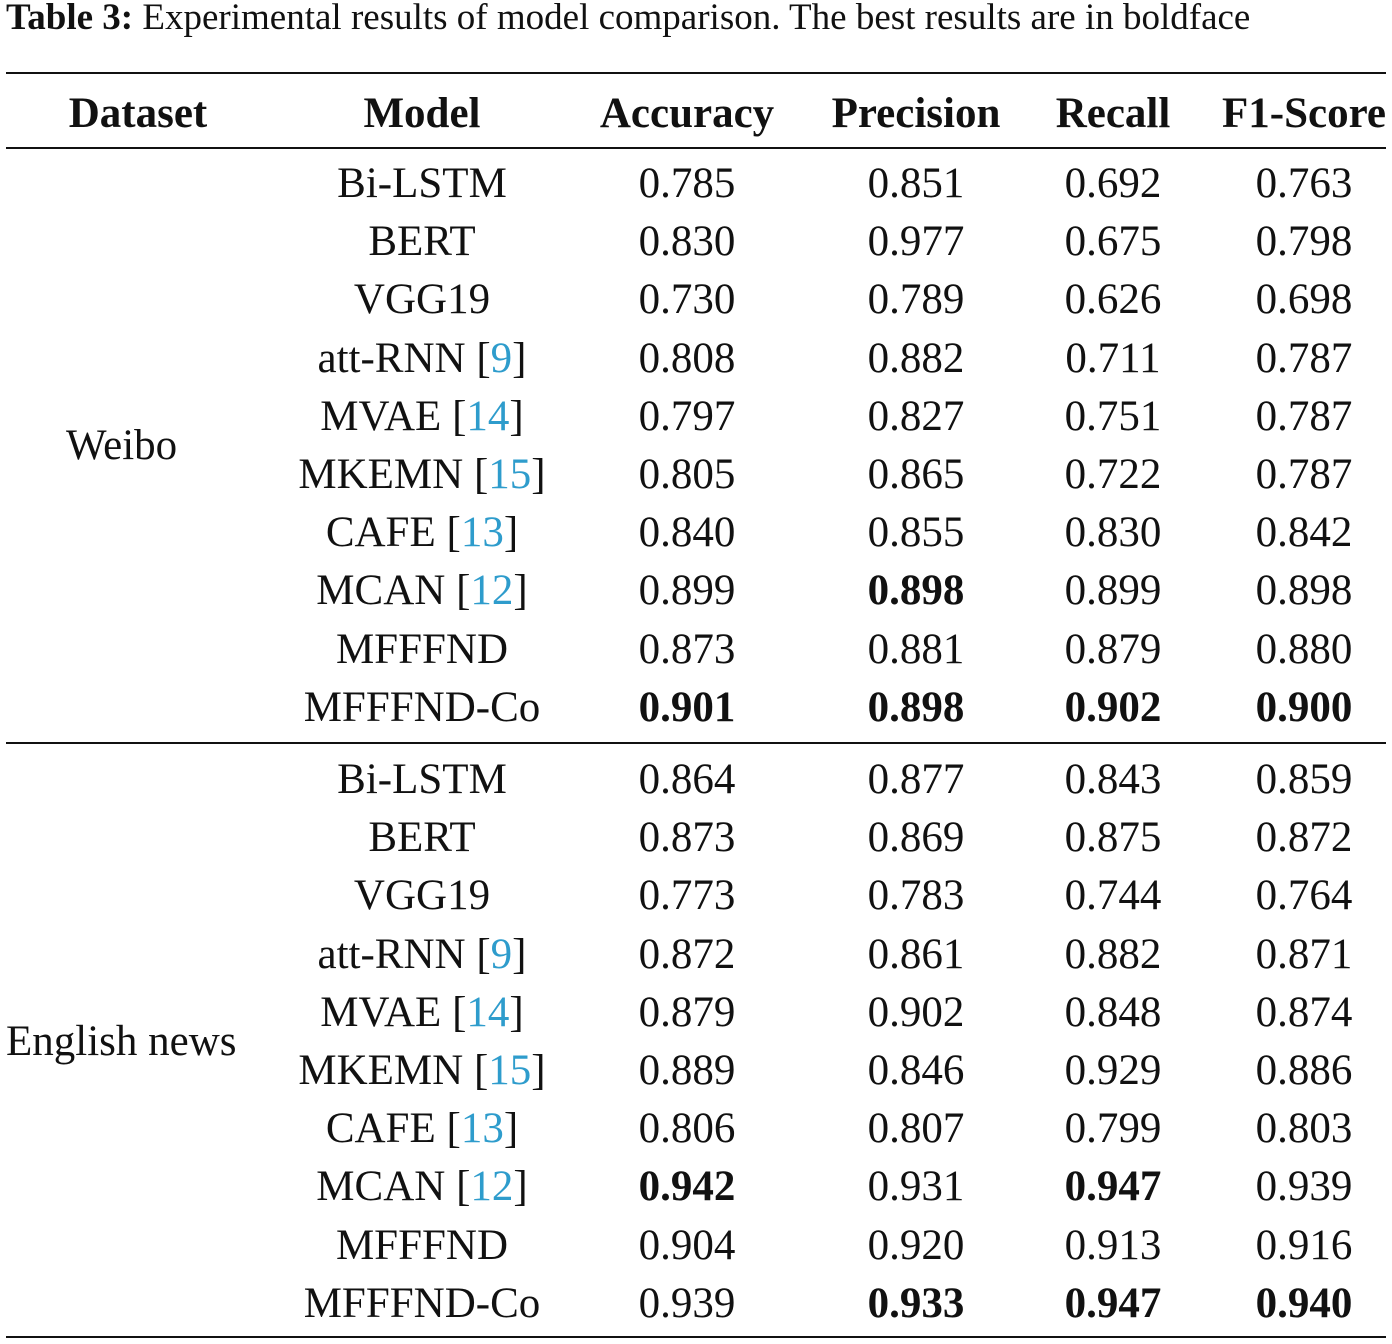  What do you see at coordinates (1304, 591) in the screenshot?
I see `f1-score-value: 0.898` at bounding box center [1304, 591].